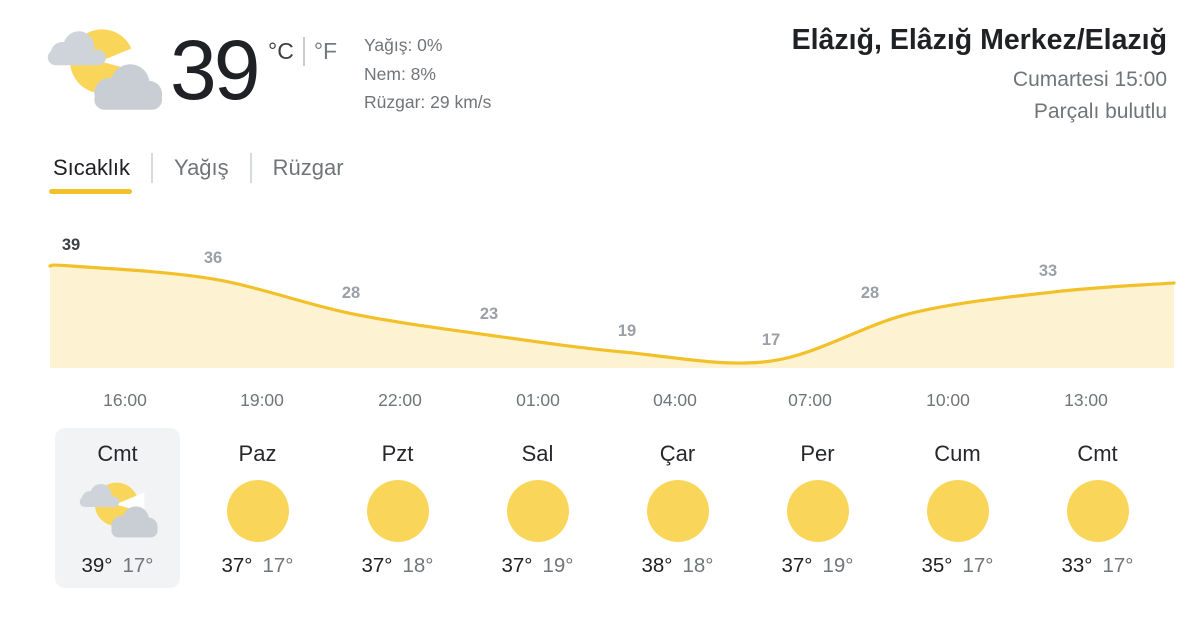 The width and height of the screenshot is (1200, 619). I want to click on day-name: Çar, so click(677, 453).